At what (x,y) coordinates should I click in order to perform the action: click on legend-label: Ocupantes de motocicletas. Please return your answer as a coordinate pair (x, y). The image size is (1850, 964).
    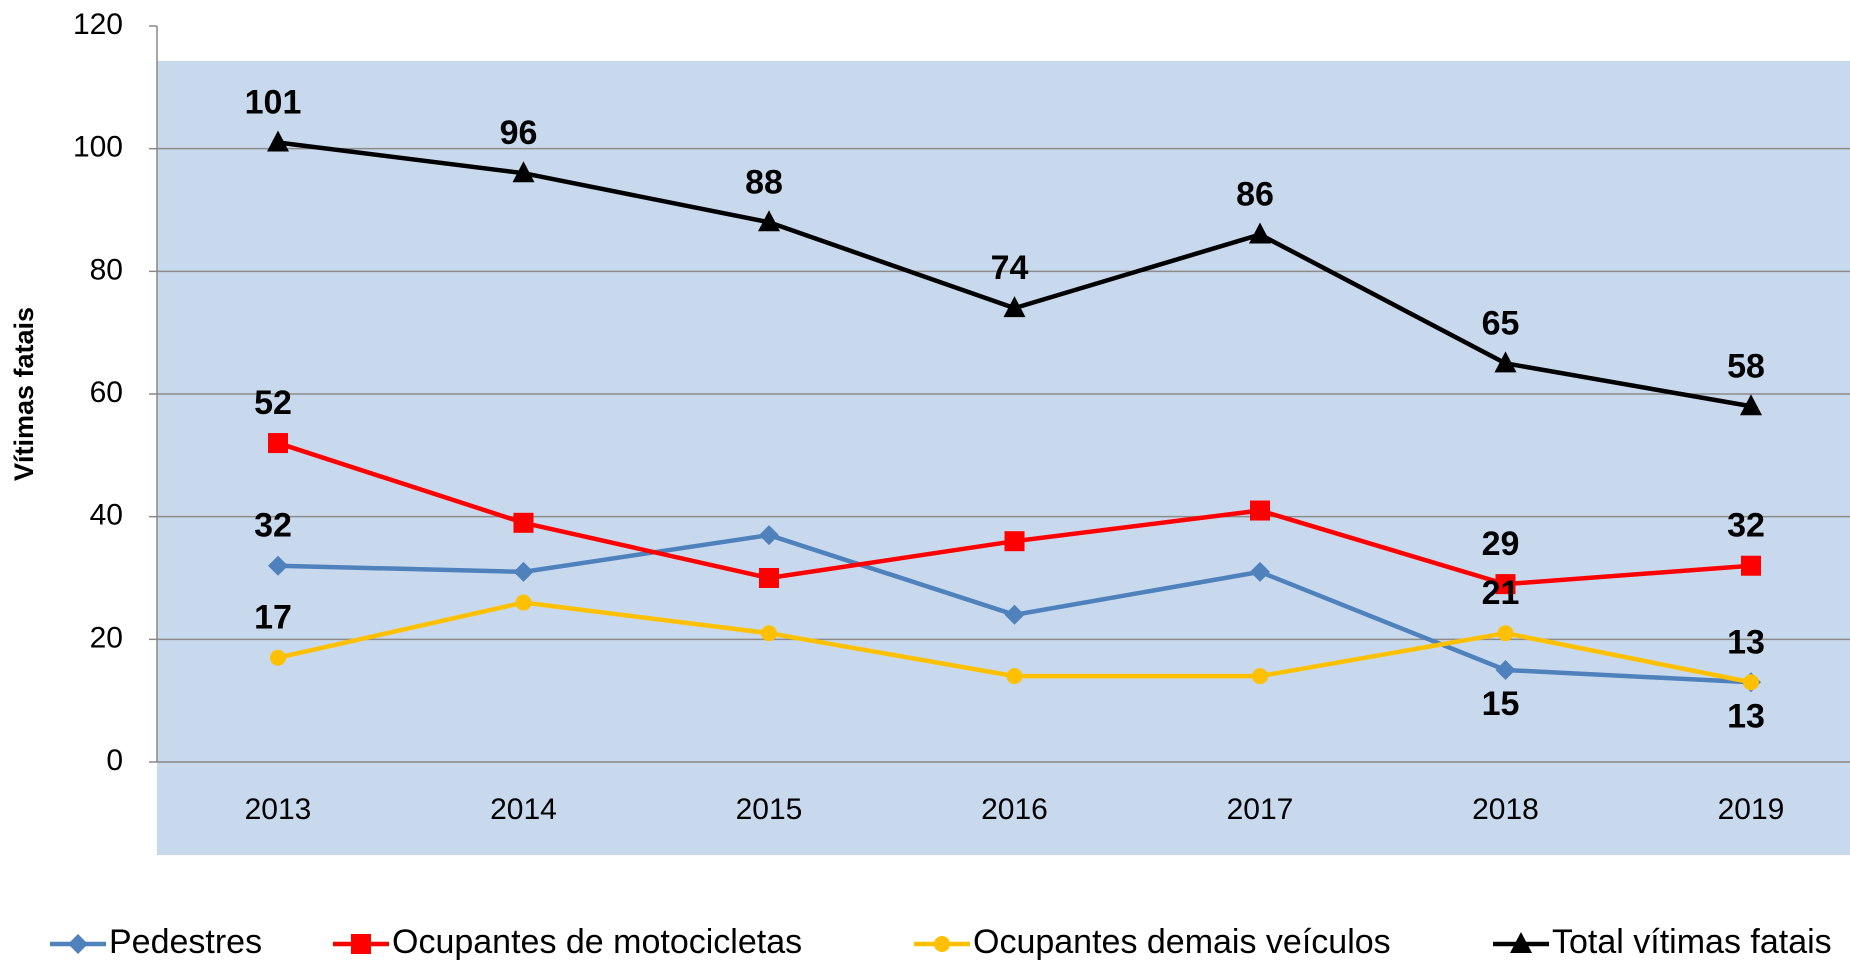
    Looking at the image, I should click on (597, 942).